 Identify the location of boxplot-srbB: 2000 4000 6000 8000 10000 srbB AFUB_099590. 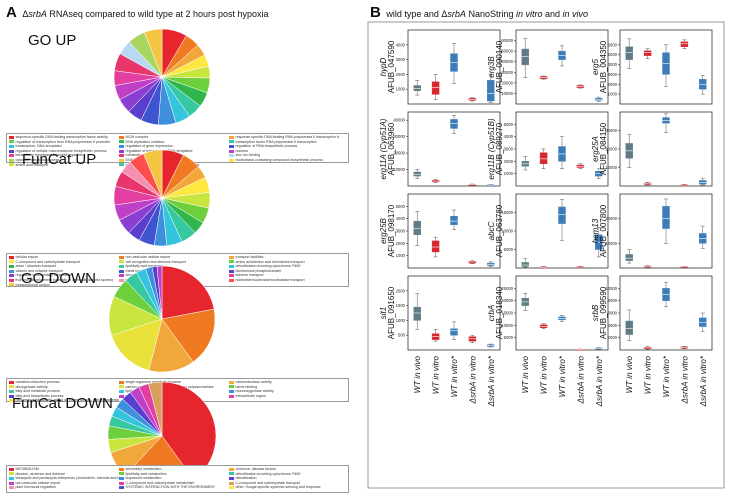
(652, 313).